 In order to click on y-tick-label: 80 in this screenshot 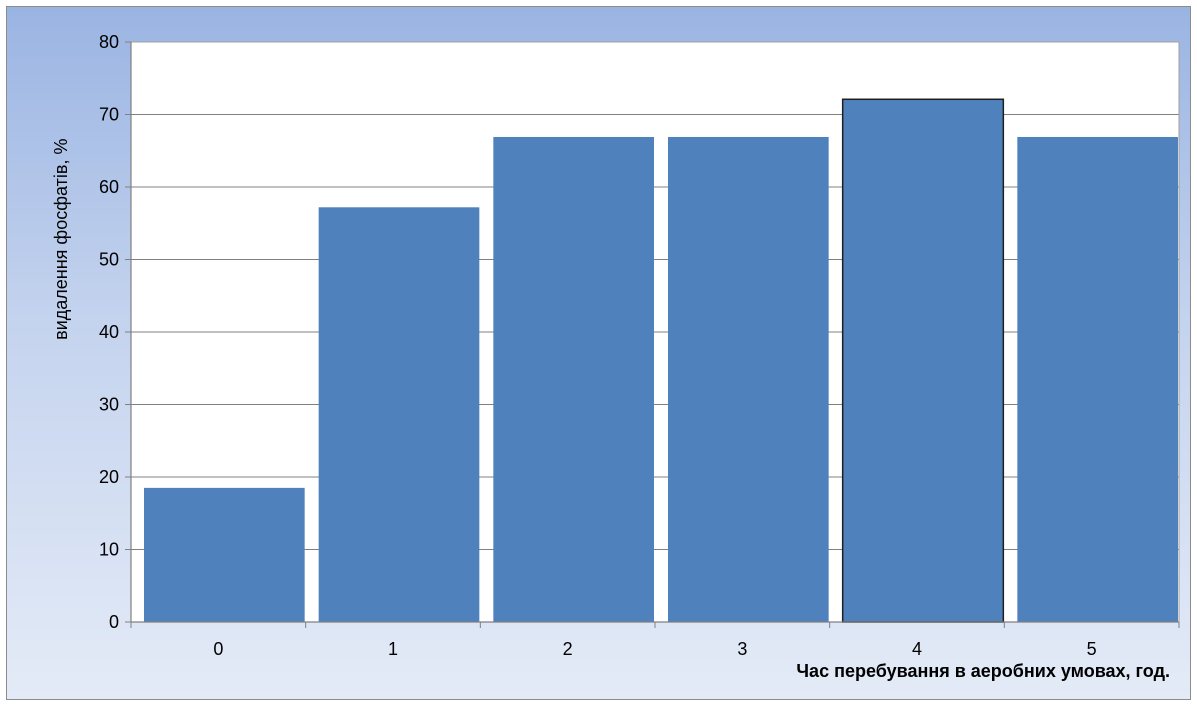, I will do `click(109, 42)`.